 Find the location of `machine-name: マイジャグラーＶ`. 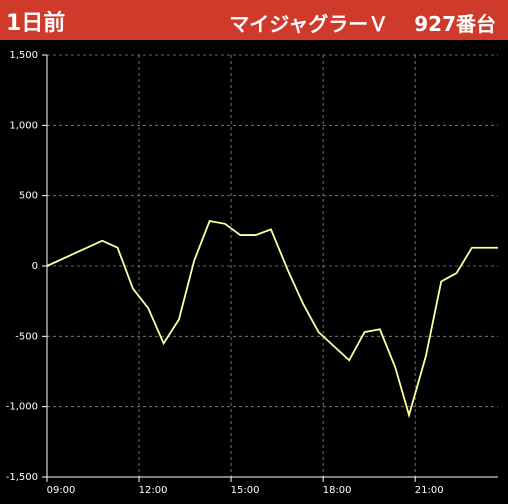

machine-name: マイジャグラーＶ is located at coordinates (309, 24).